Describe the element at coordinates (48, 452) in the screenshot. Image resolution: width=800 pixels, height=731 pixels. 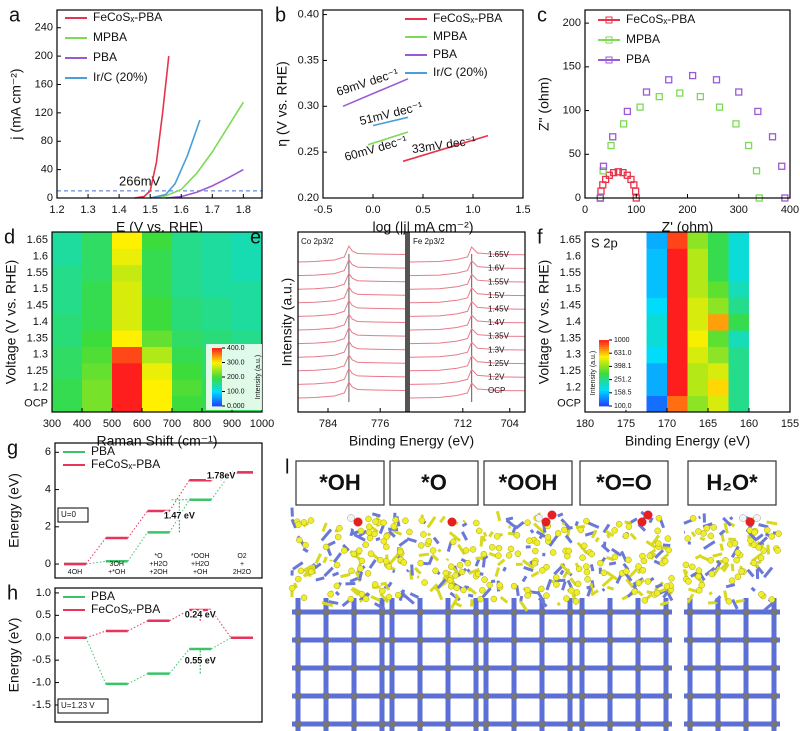
I see `y-tick-label: 6` at that location.